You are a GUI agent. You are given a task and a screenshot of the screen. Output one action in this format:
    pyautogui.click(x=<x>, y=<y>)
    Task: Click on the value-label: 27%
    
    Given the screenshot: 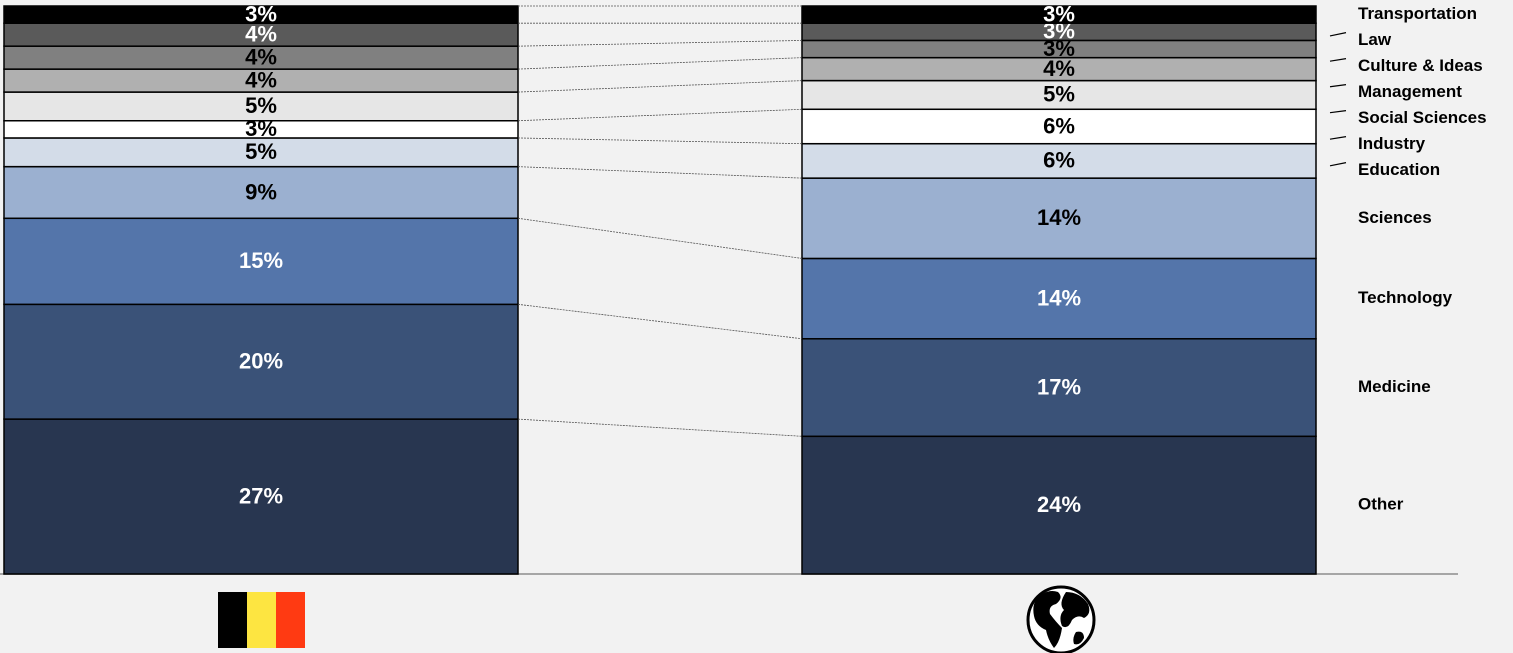 What is the action you would take?
    pyautogui.click(x=261, y=495)
    